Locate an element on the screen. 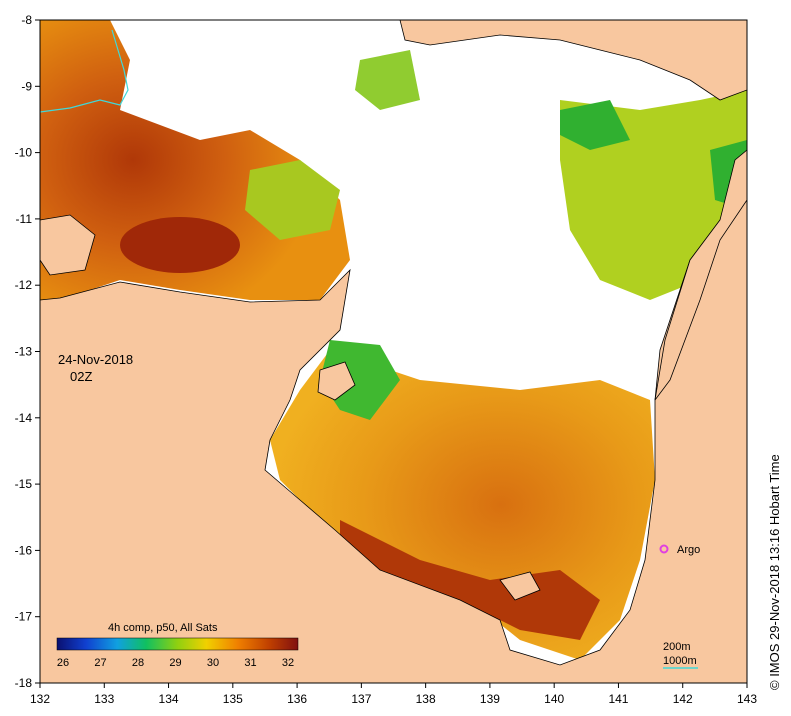 The height and width of the screenshot is (716, 791). y-axis: -8 -9 -10 -11 -12 -13 -14 -15 -16 -17 -18 is located at coordinates (27, 351).